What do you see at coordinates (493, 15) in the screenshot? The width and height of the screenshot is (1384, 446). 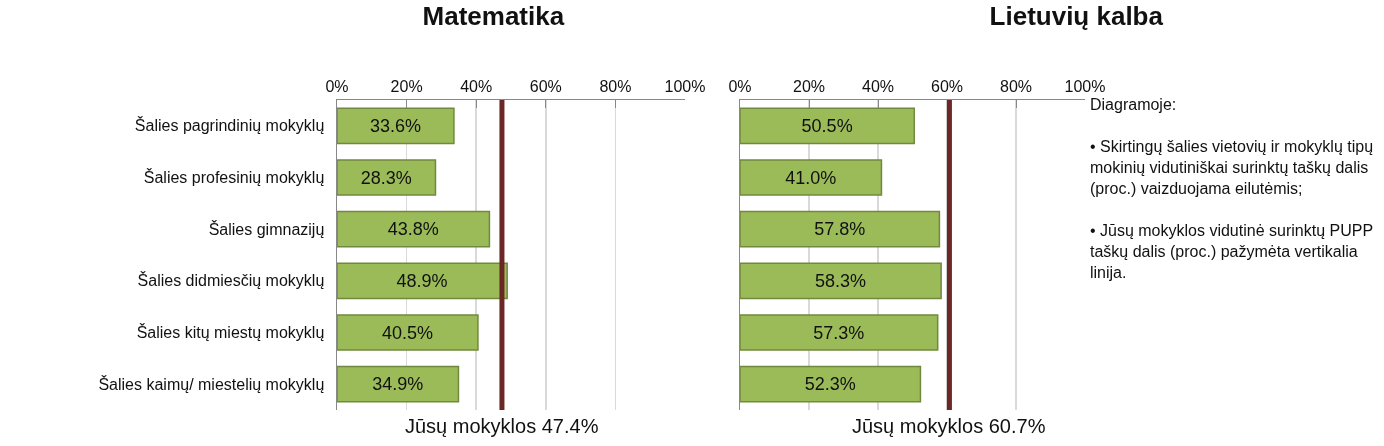 I see `chart-title: Matematika` at bounding box center [493, 15].